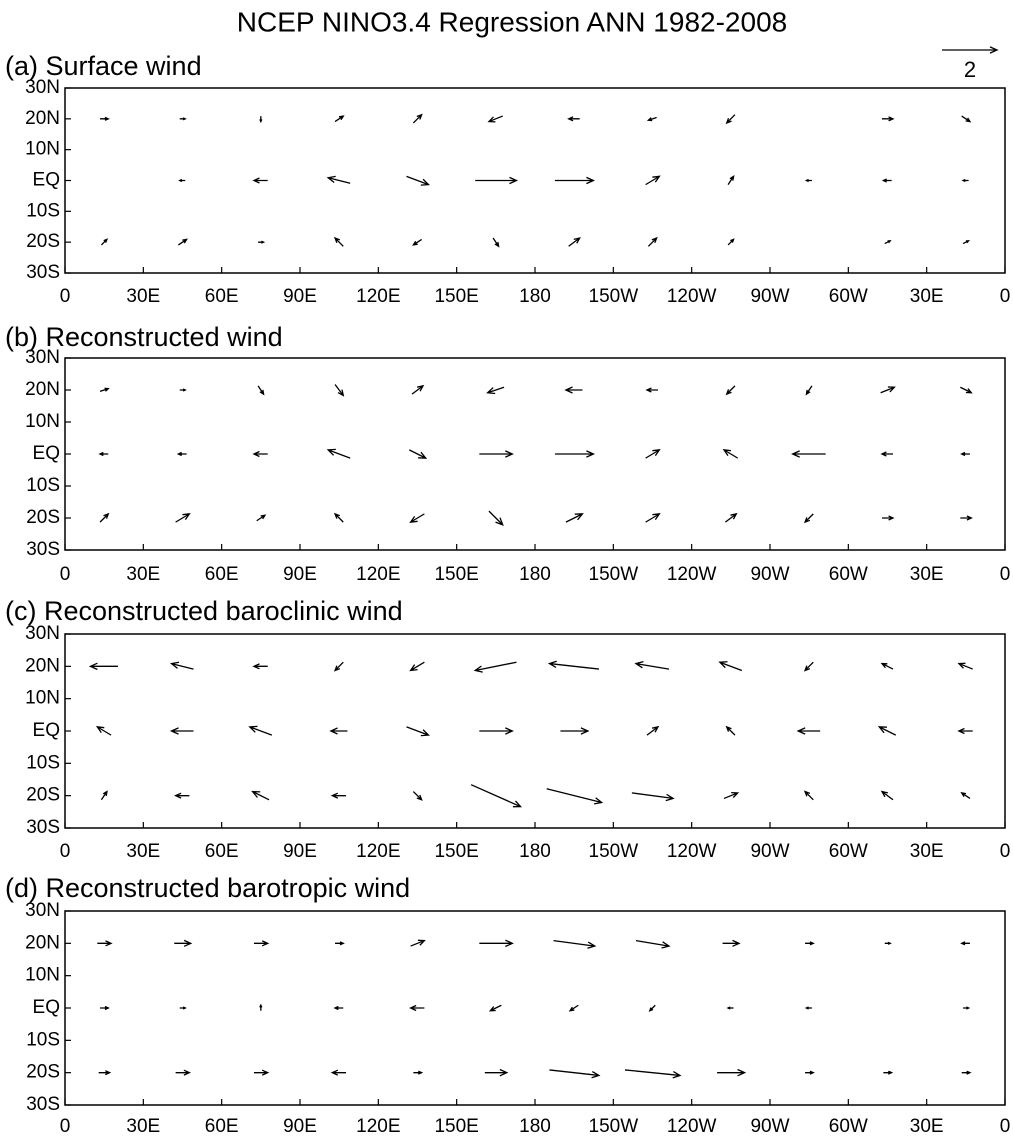 This screenshot has height=1137, width=1013. Describe the element at coordinates (144, 337) in the screenshot. I see `panel-title: (b) Reconstructed wind` at that location.